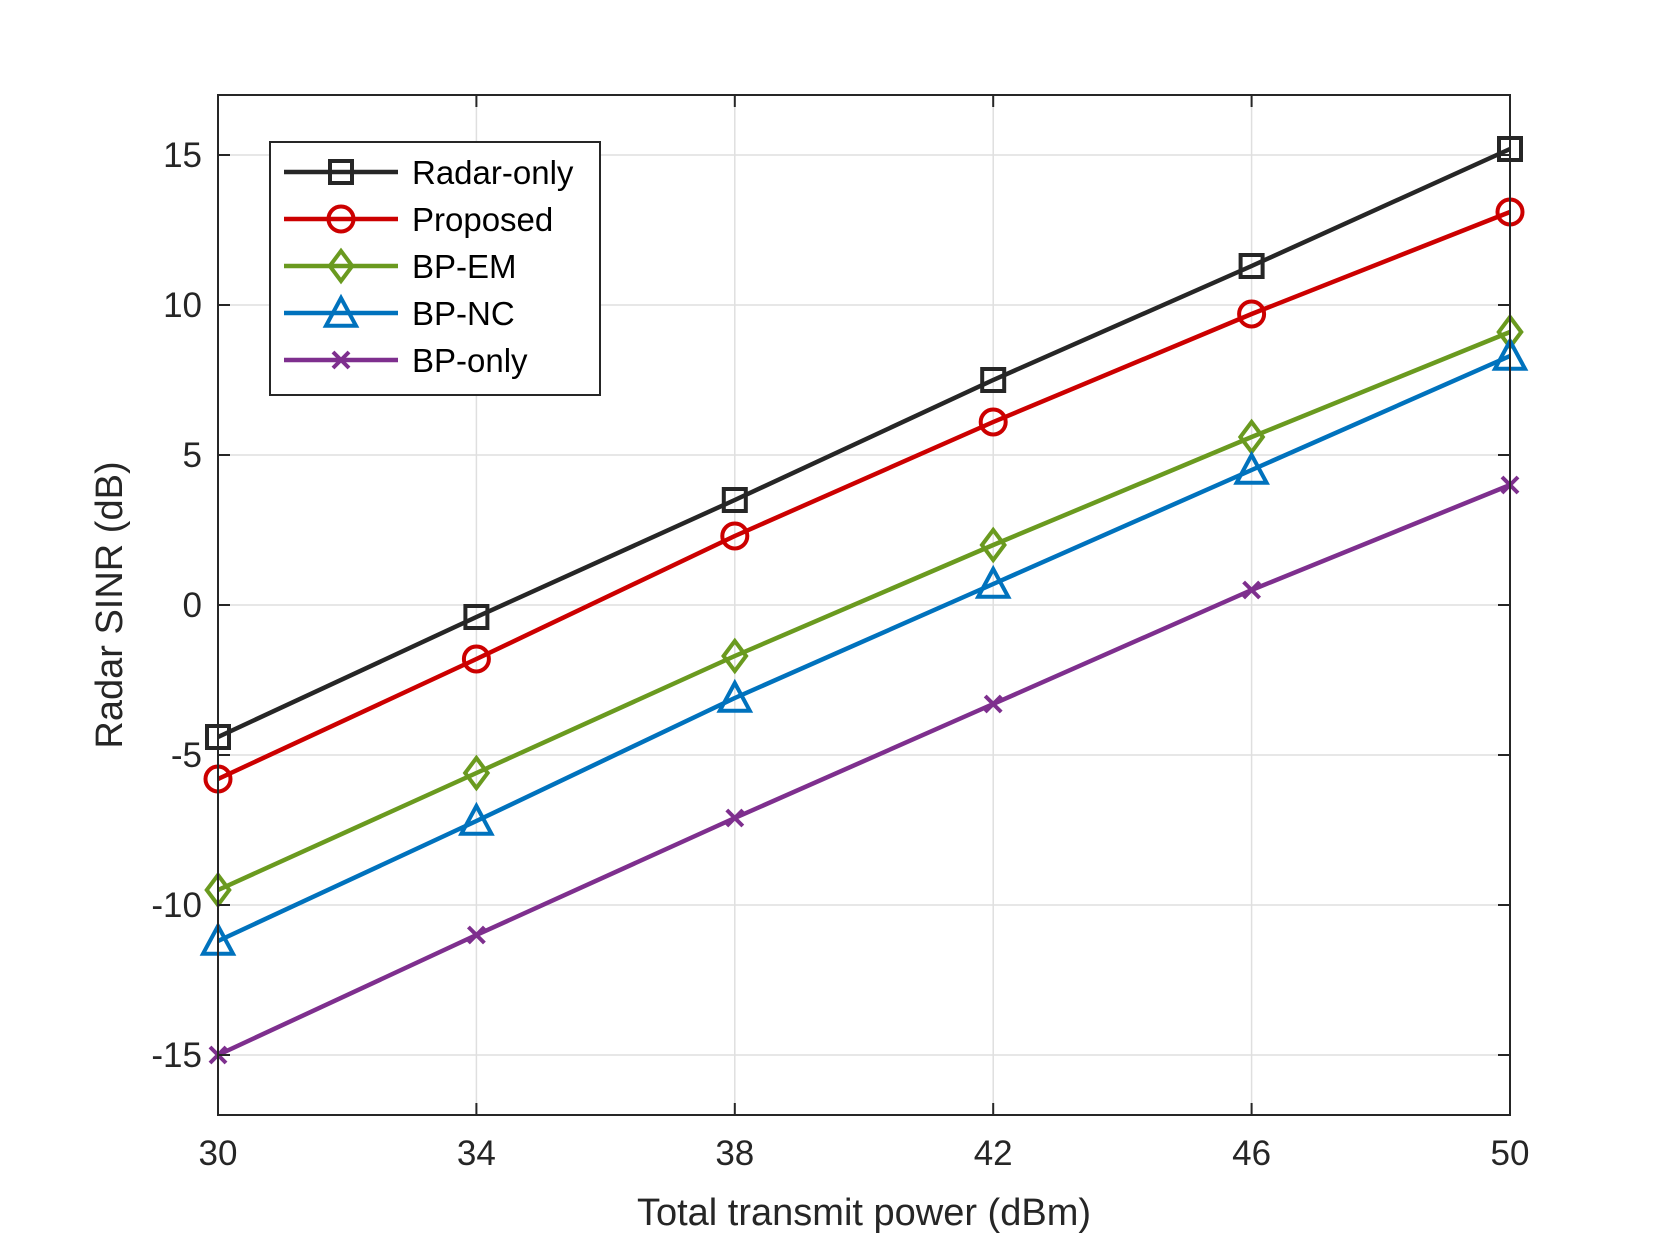 The image size is (1661, 1251). What do you see at coordinates (463, 313) in the screenshot?
I see `legend-label: BP-NC` at bounding box center [463, 313].